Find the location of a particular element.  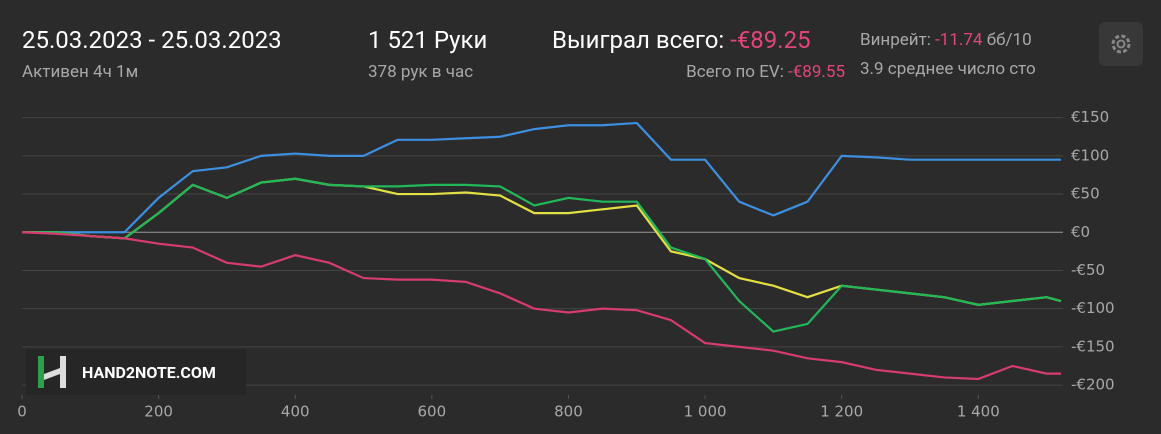

y-tick-label: -€200 is located at coordinates (1093, 385).